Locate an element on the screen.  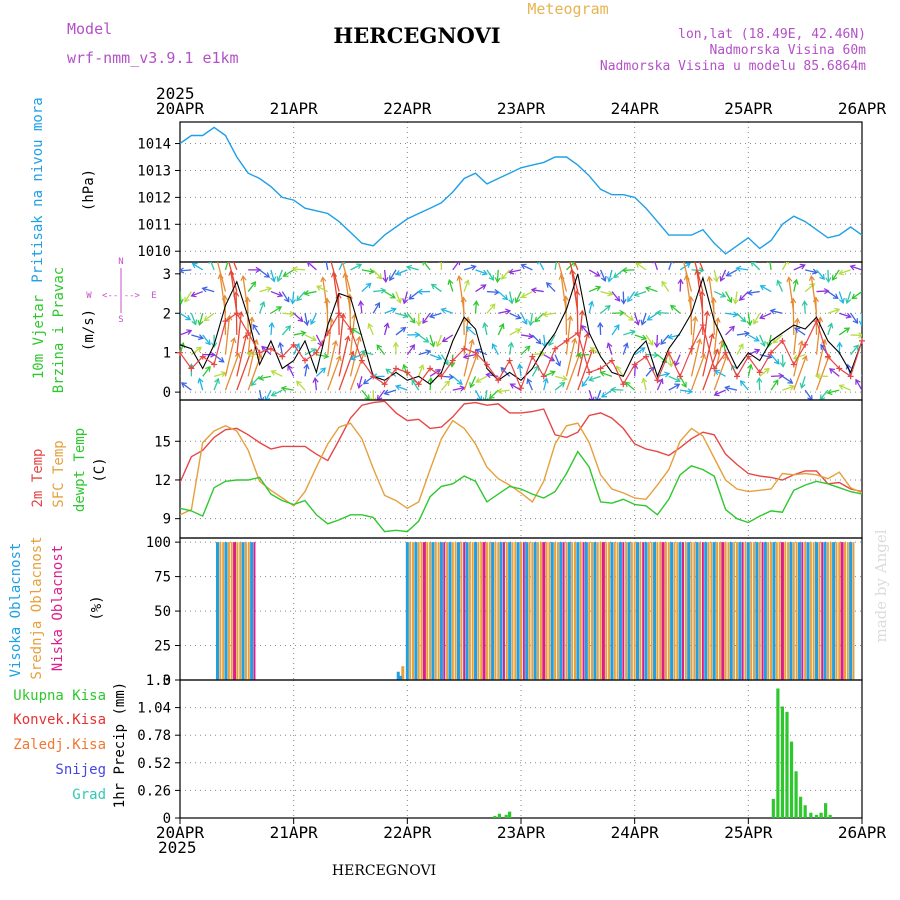
y-tick-label: 100 is located at coordinates (158, 543).